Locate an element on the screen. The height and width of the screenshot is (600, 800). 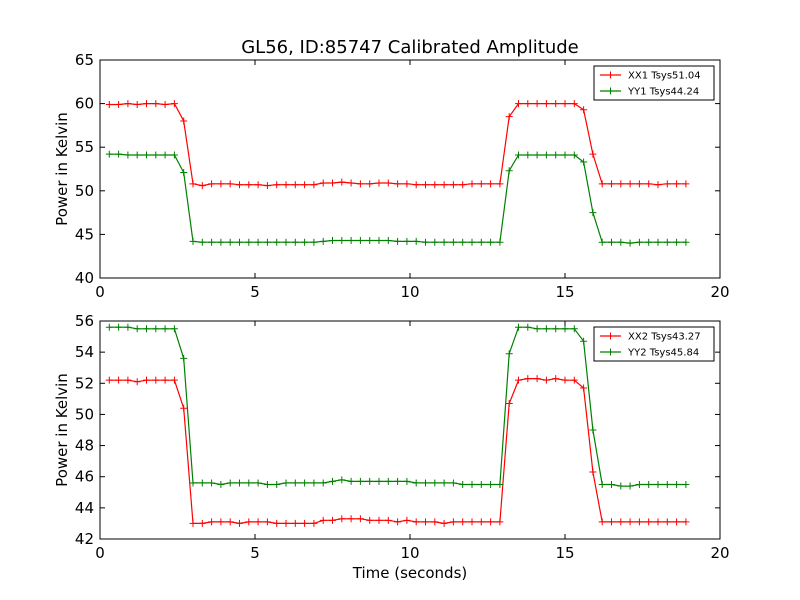
legend-label: XX1 Tsys51.04 is located at coordinates (664, 76).